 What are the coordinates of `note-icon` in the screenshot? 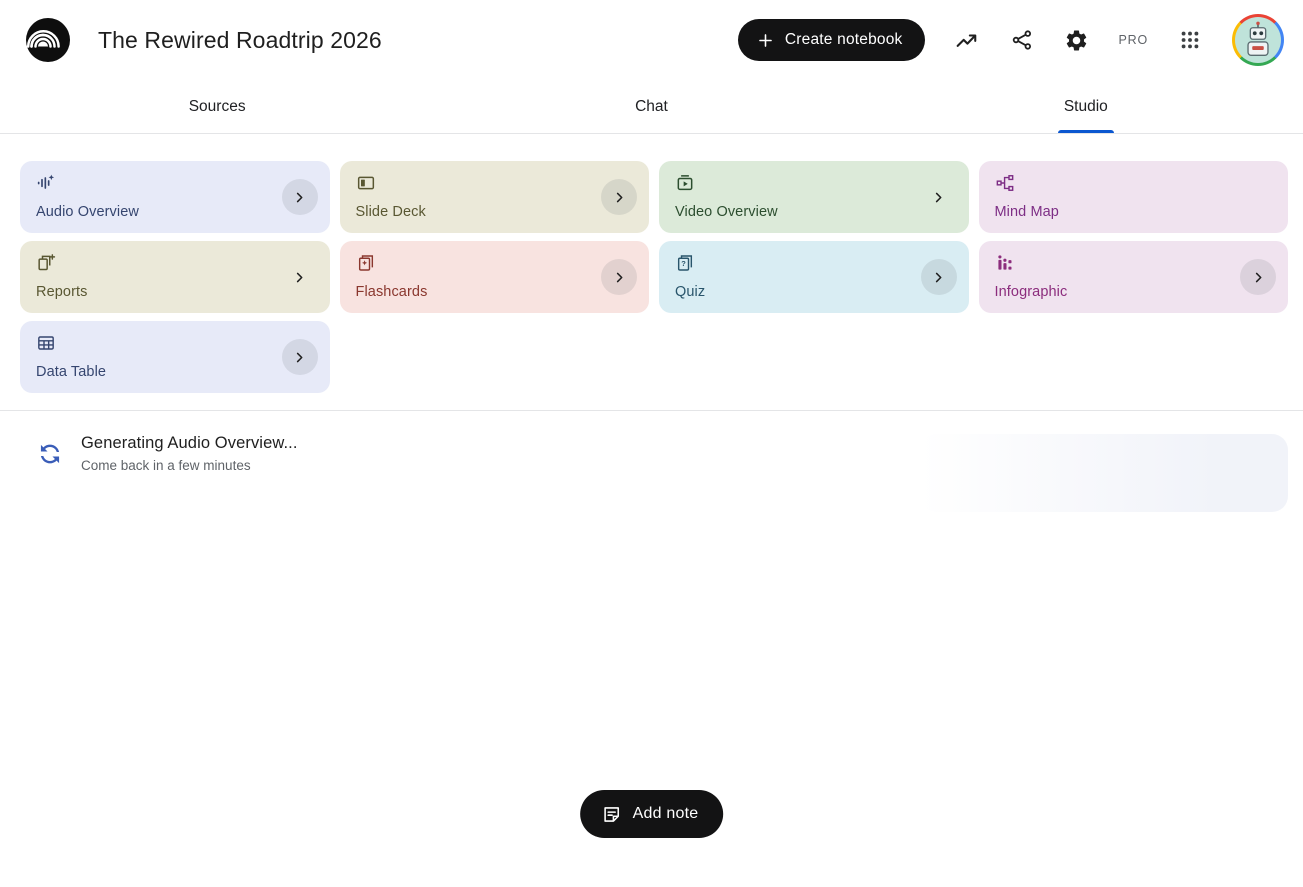 It's located at (611, 814).